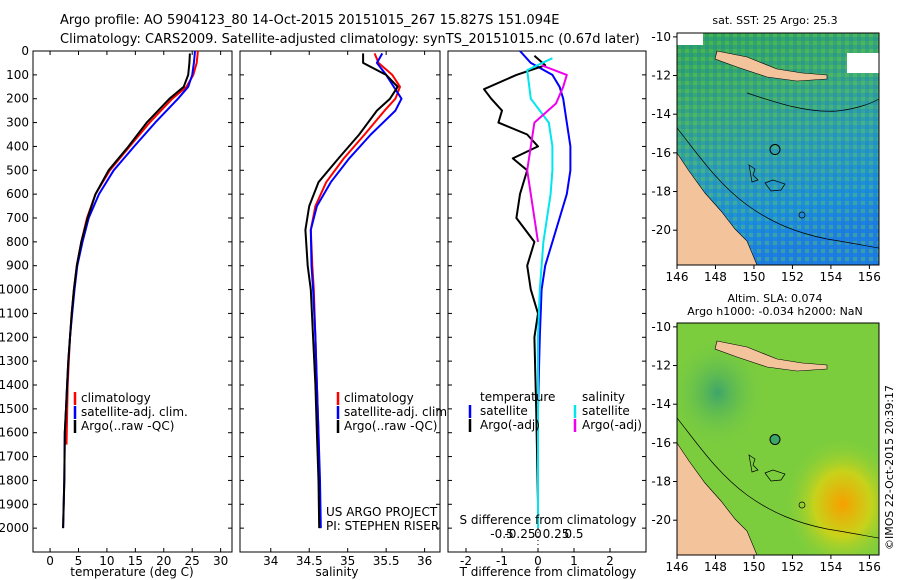 The width and height of the screenshot is (900, 580). I want to click on map-sla-title1: Altim. SLA: 0.074, so click(774, 298).